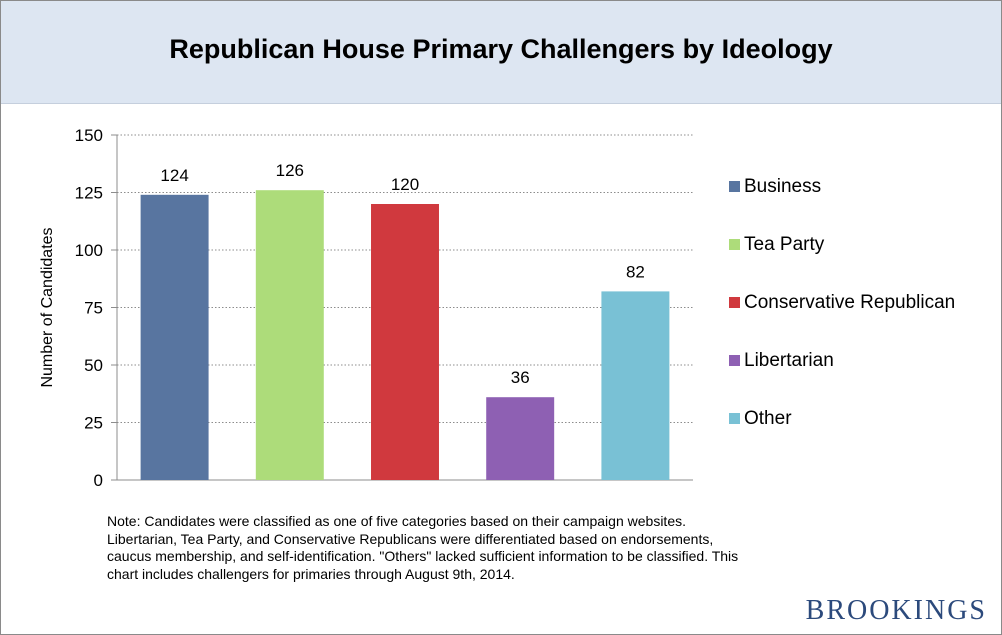  I want to click on bar-tea-party, so click(289, 335).